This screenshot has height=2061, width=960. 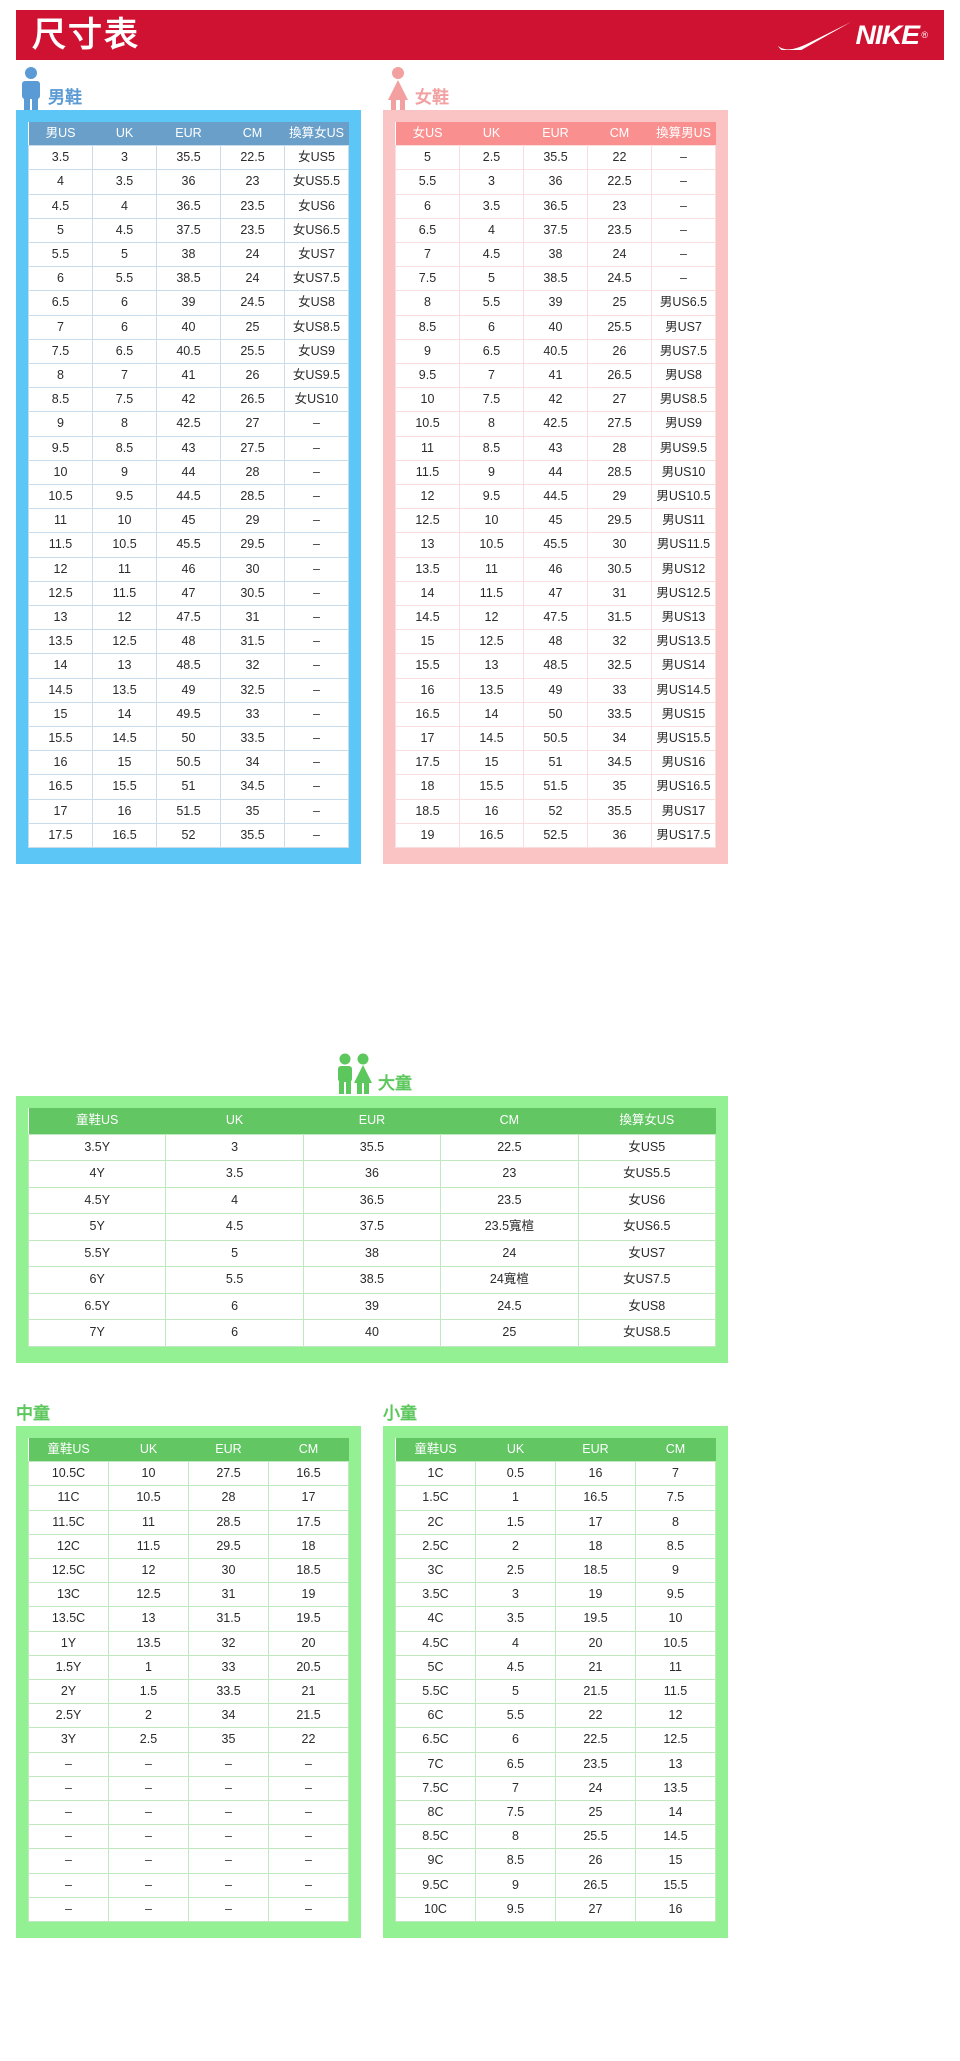 I want to click on col-women-eur: EUR, so click(x=555, y=134).